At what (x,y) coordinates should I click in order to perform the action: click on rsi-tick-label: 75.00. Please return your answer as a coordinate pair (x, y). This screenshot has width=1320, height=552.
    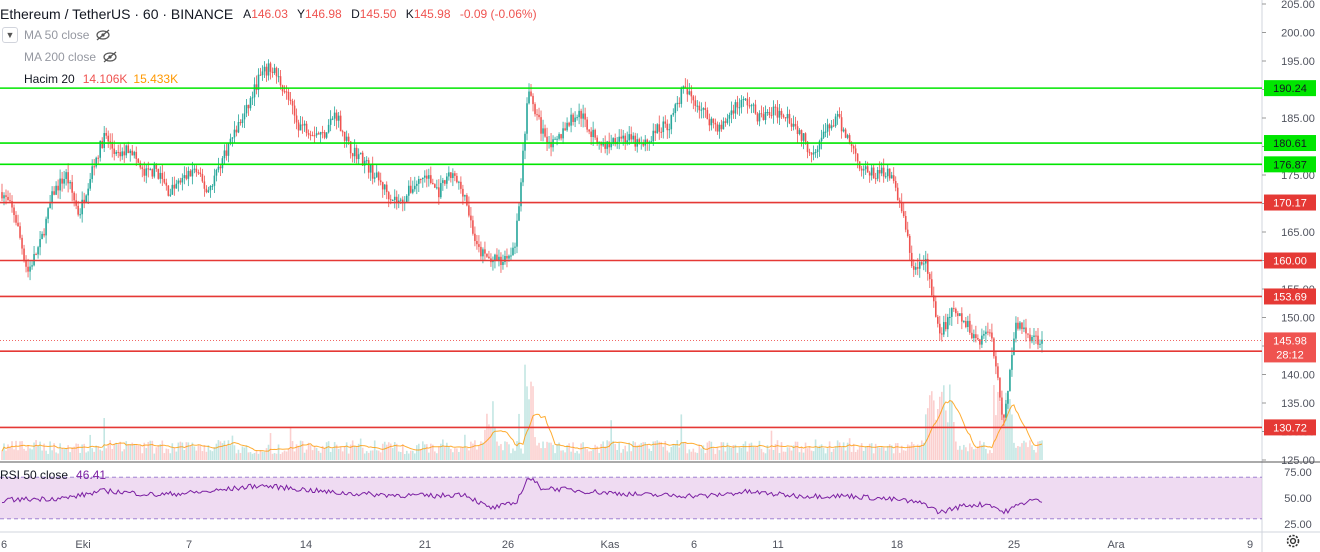
    Looking at the image, I should click on (1298, 473).